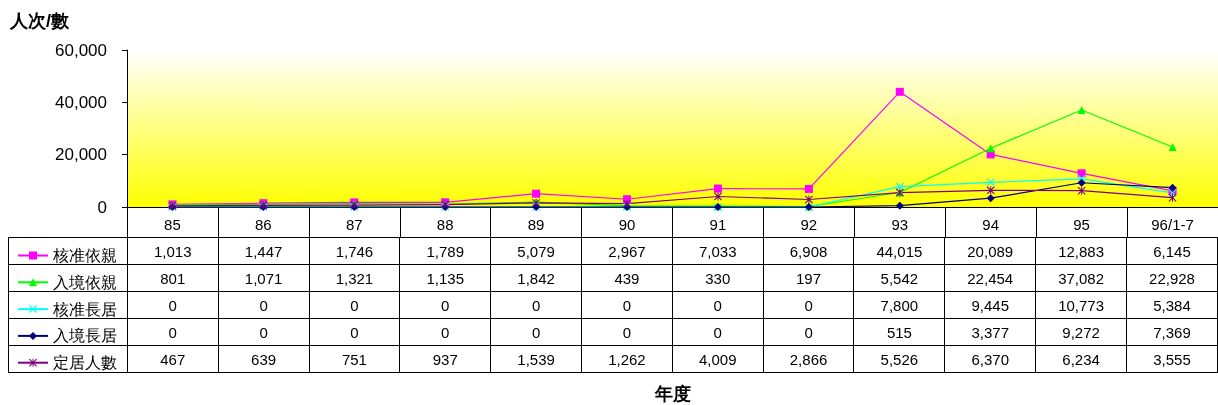 The image size is (1218, 405). Describe the element at coordinates (899, 251) in the screenshot. I see `data-label: 44,015` at that location.